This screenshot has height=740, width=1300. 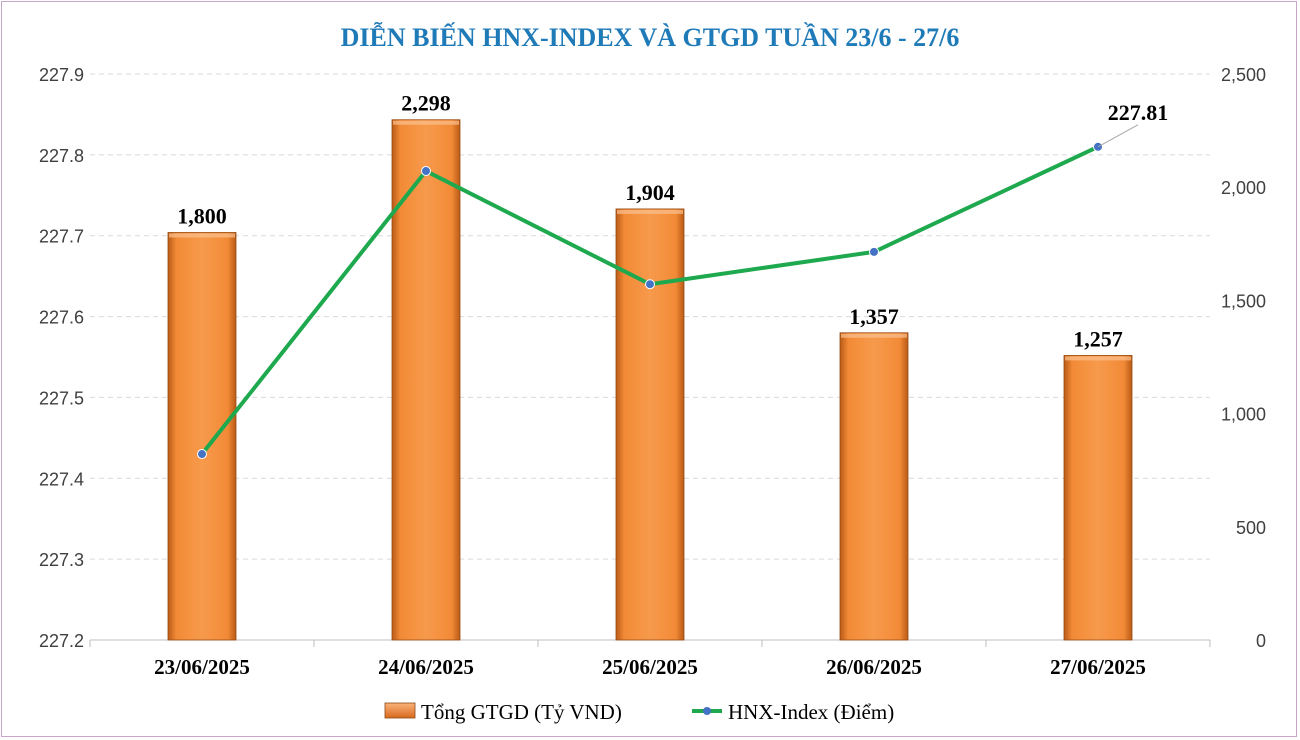 I want to click on right-tick-label: 2,500, so click(x=1243, y=75).